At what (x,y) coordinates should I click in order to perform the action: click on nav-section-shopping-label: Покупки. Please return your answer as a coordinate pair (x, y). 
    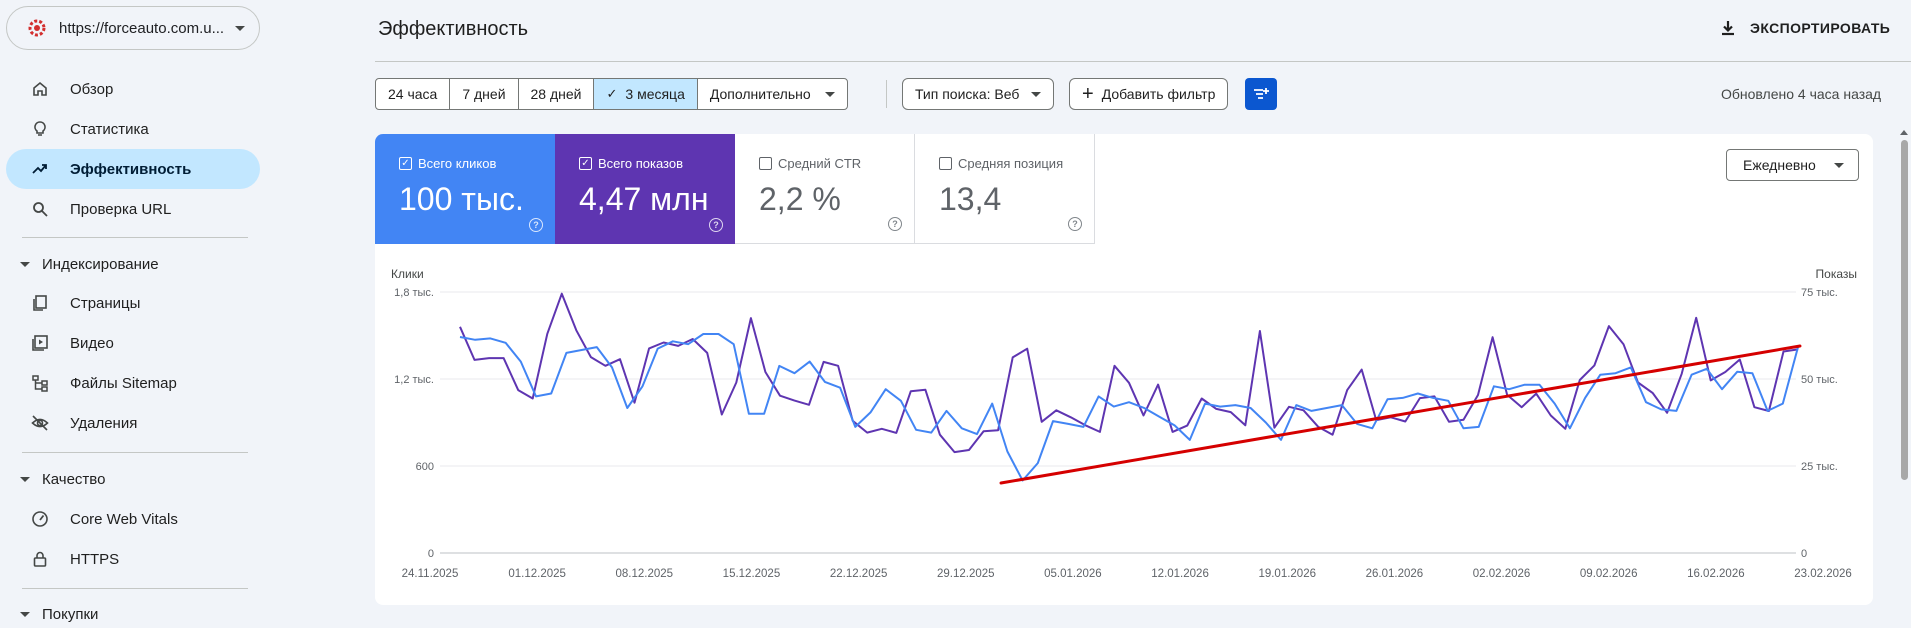
    Looking at the image, I should click on (70, 614).